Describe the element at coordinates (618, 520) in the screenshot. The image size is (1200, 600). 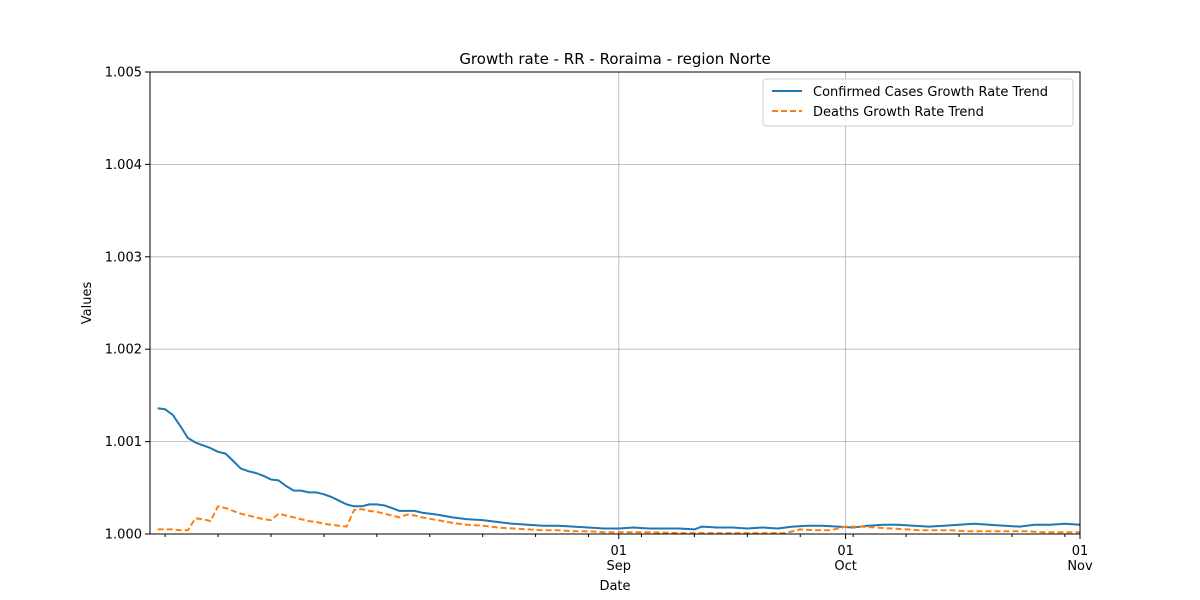
I see `series-line-deaths` at that location.